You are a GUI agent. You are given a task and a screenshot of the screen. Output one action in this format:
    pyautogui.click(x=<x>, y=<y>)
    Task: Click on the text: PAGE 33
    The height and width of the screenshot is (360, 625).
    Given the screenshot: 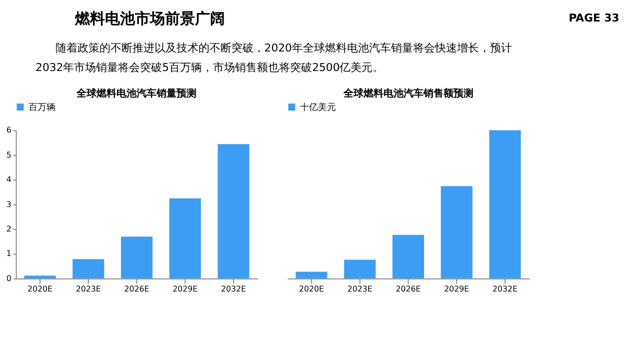 What is the action you would take?
    pyautogui.click(x=594, y=18)
    